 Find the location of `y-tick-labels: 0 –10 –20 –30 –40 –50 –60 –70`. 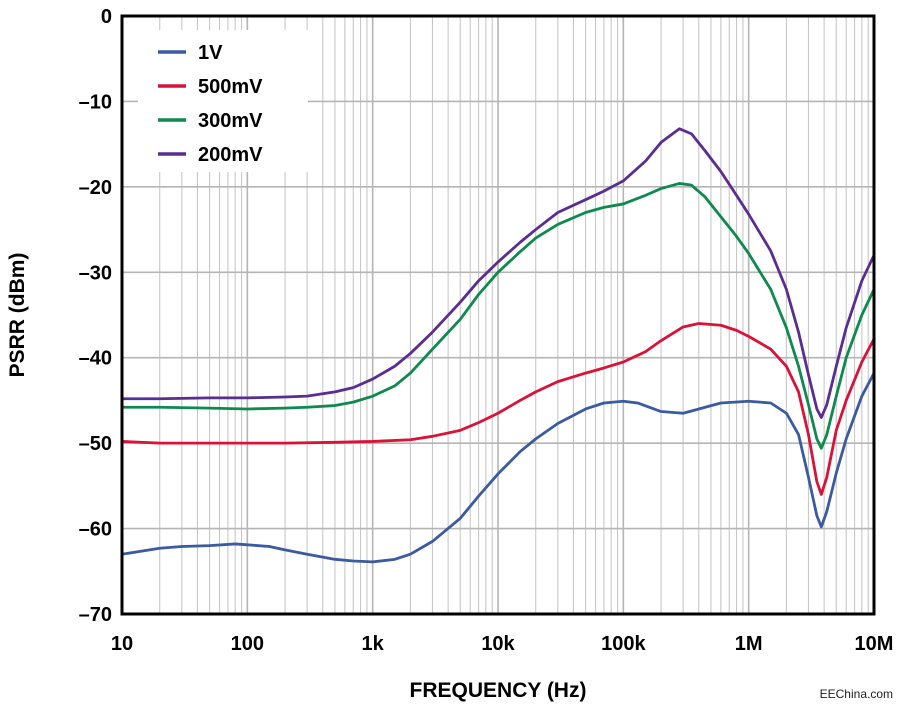

y-tick-labels: 0 –10 –20 –30 –40 –50 –60 –70 is located at coordinates (95, 316).